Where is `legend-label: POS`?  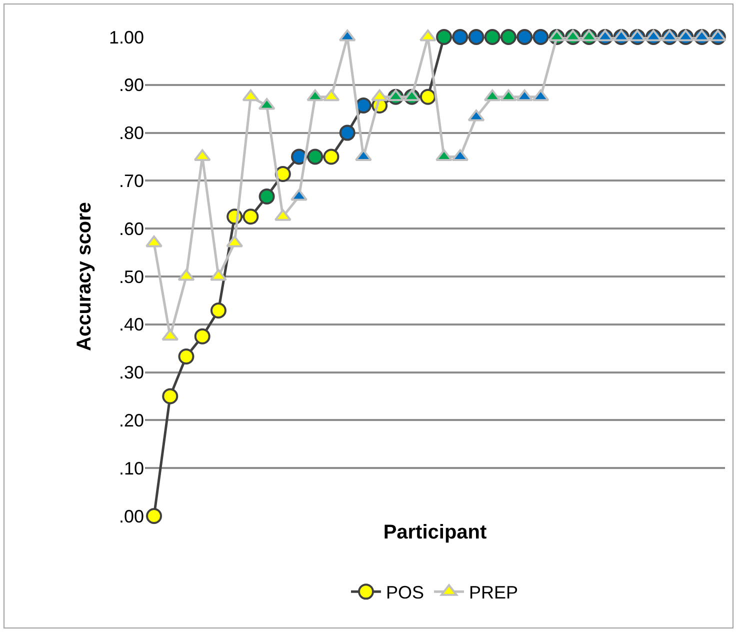 legend-label: POS is located at coordinates (405, 592).